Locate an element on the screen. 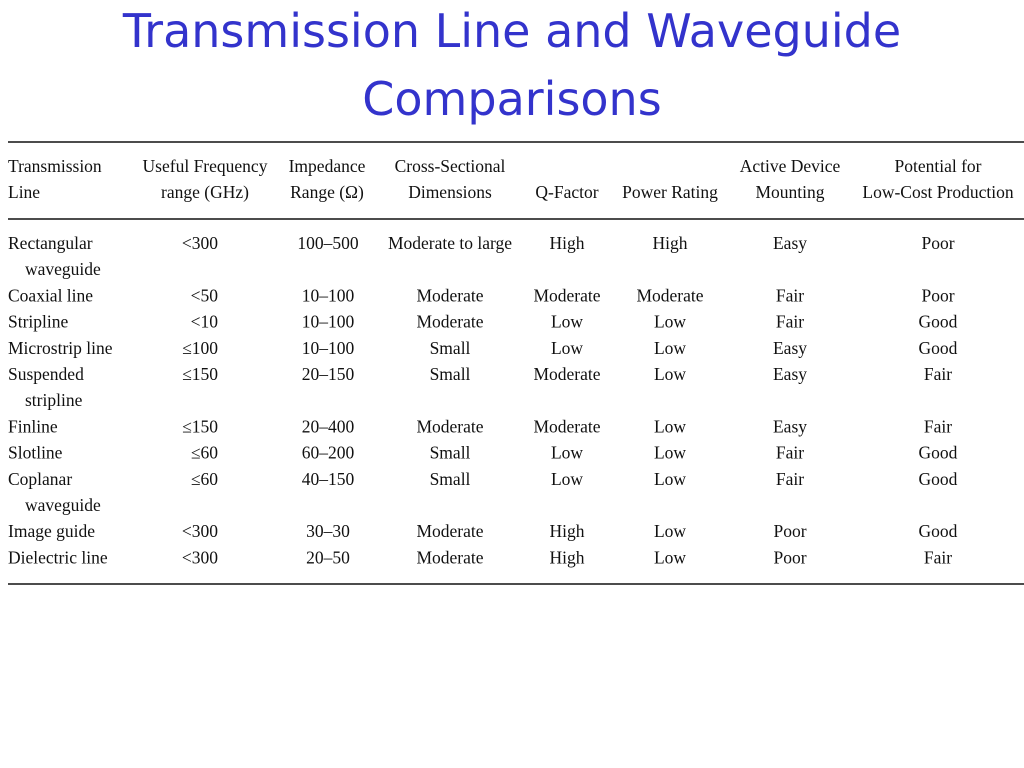 Image resolution: width=1024 pixels, height=768 pixels. row-name: Coaxial line is located at coordinates (50, 295).